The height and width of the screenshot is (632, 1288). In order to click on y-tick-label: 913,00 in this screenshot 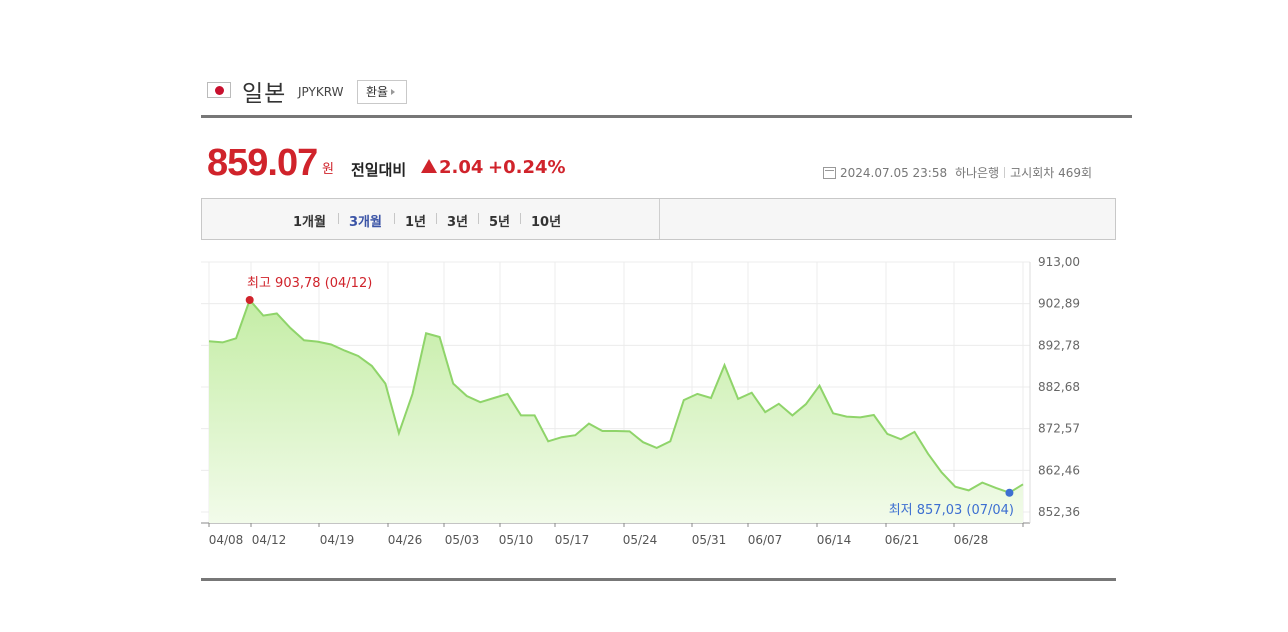, I will do `click(1059, 262)`.